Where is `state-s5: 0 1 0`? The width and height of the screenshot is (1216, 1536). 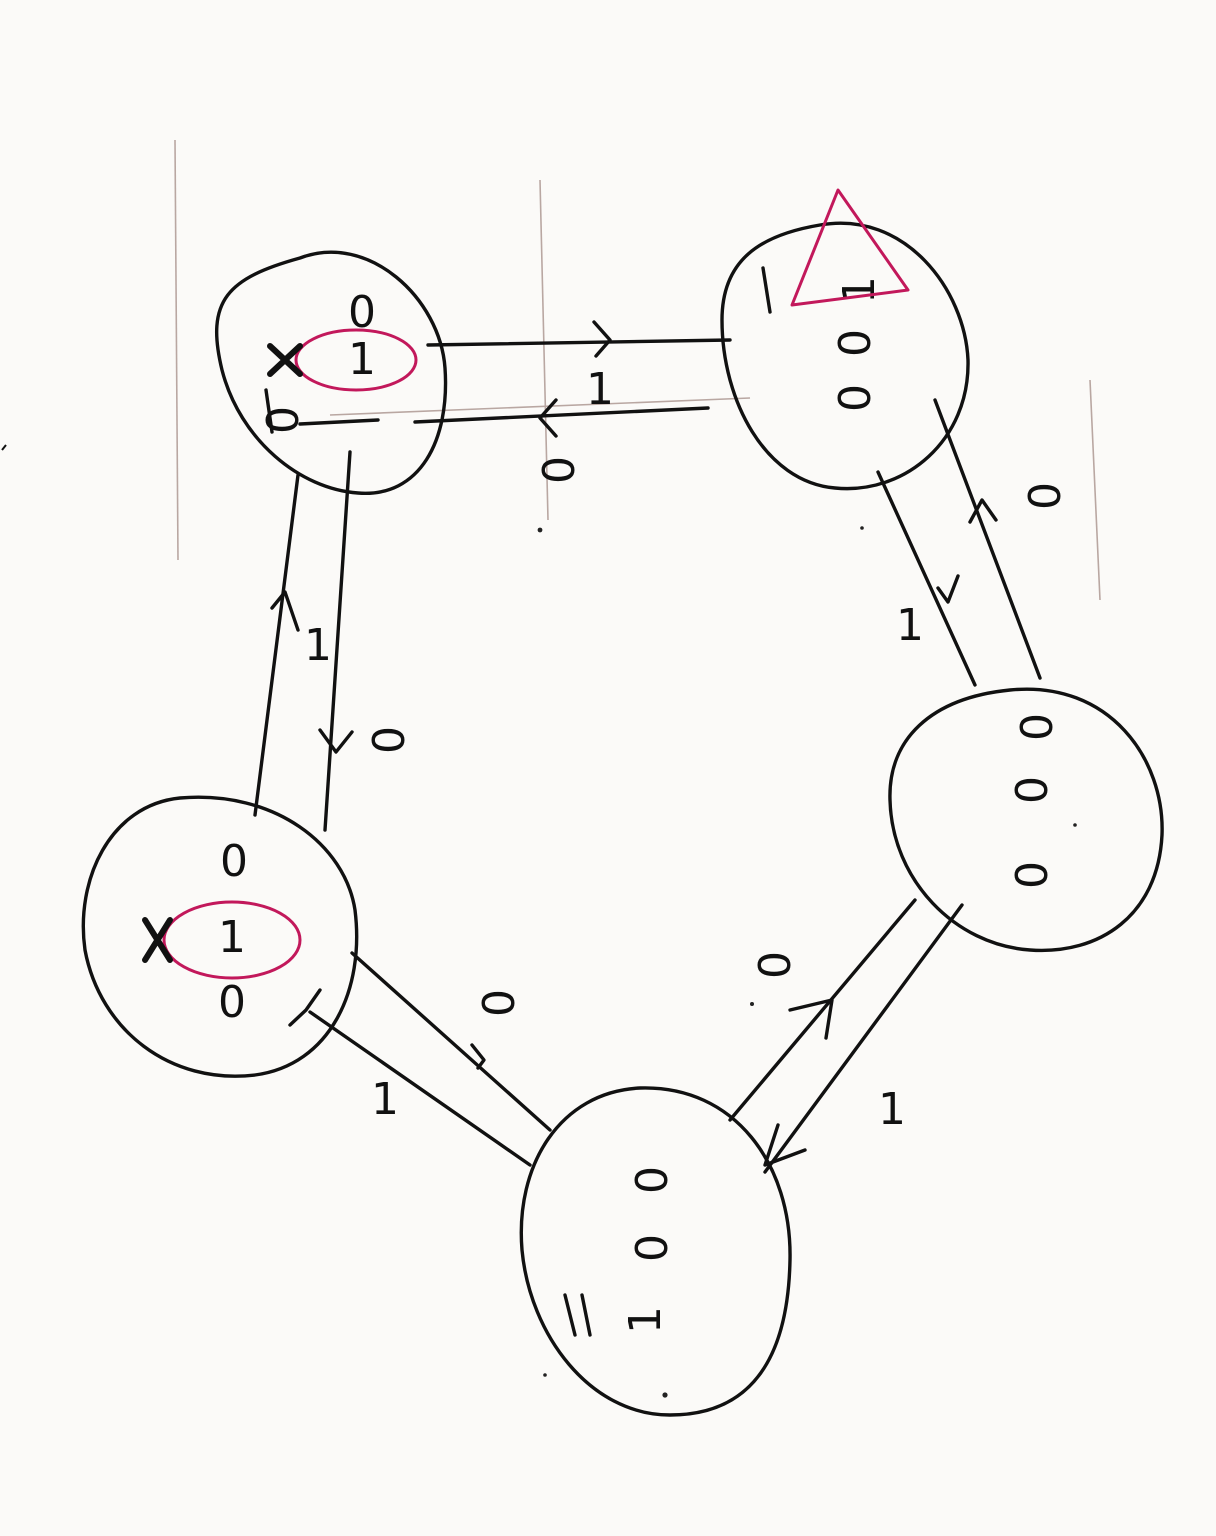 state-s5: 0 1 0 is located at coordinates (220, 936).